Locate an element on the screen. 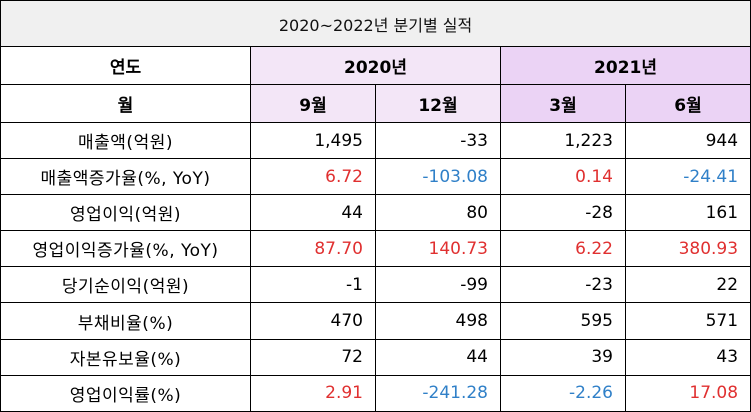 This screenshot has width=751, height=412. value-cell: 39 is located at coordinates (563, 357).